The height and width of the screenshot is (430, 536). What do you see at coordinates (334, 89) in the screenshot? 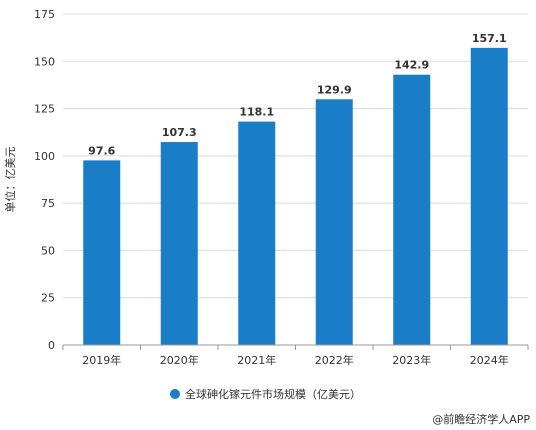
I see `value-label: 129.9` at bounding box center [334, 89].